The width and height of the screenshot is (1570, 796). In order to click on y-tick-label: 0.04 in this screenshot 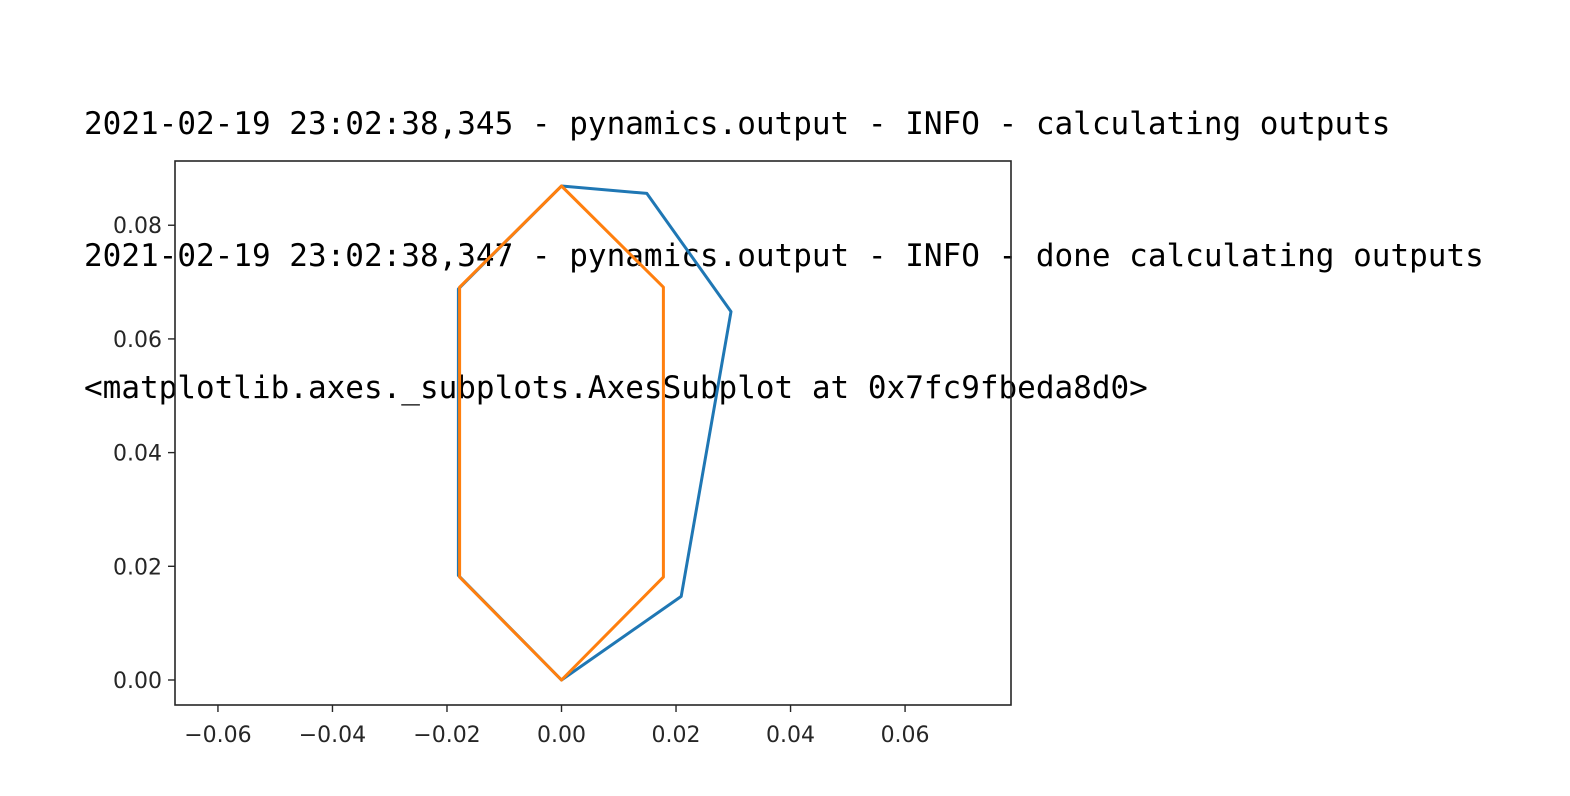, I will do `click(137, 454)`.